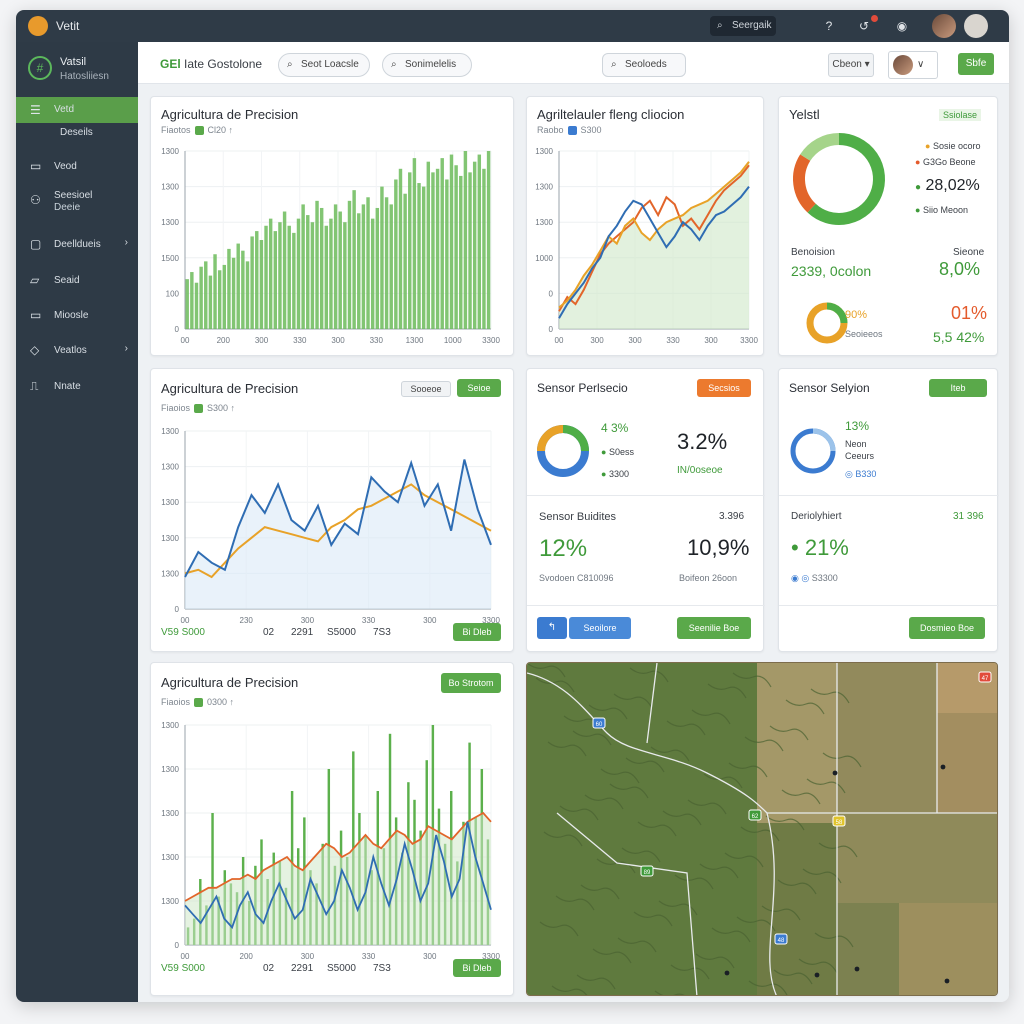 The image size is (1024, 1024). Describe the element at coordinates (868, 949) in the screenshot. I see `map-field` at that location.